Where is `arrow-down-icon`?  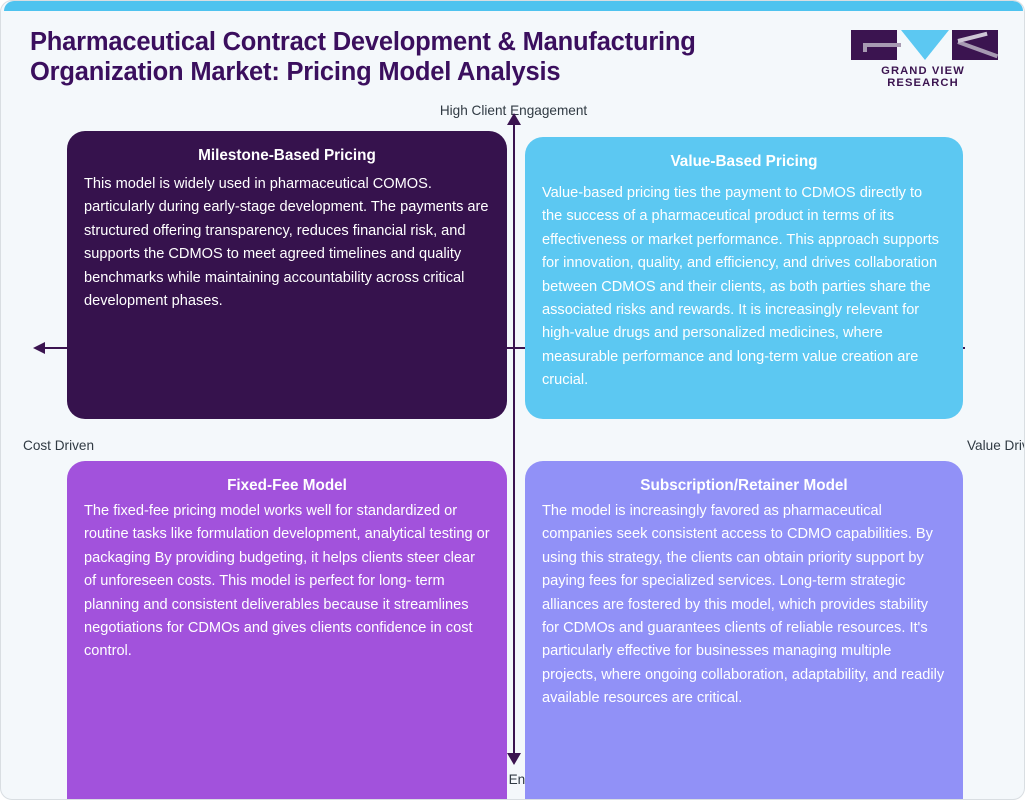
arrow-down-icon is located at coordinates (514, 759).